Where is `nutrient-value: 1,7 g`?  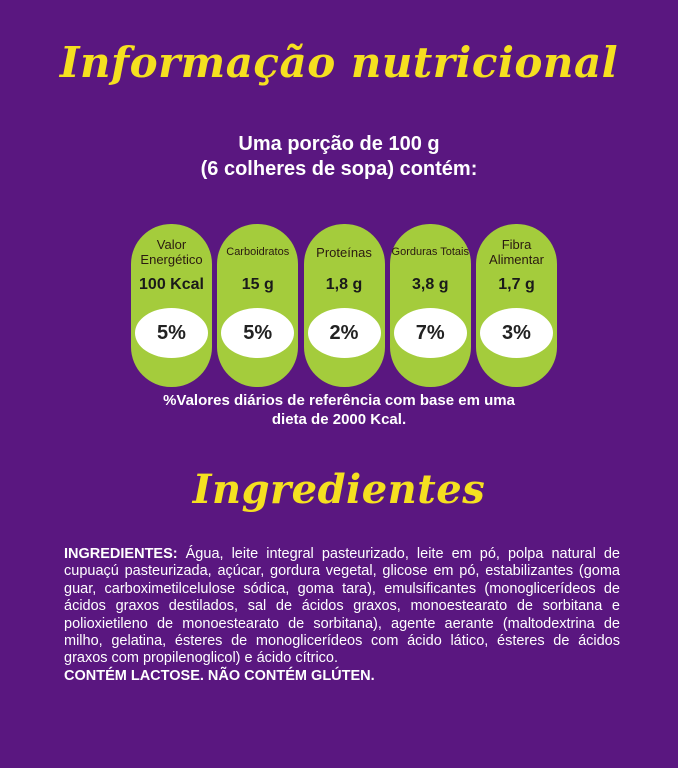
nutrient-value: 1,7 g is located at coordinates (516, 284).